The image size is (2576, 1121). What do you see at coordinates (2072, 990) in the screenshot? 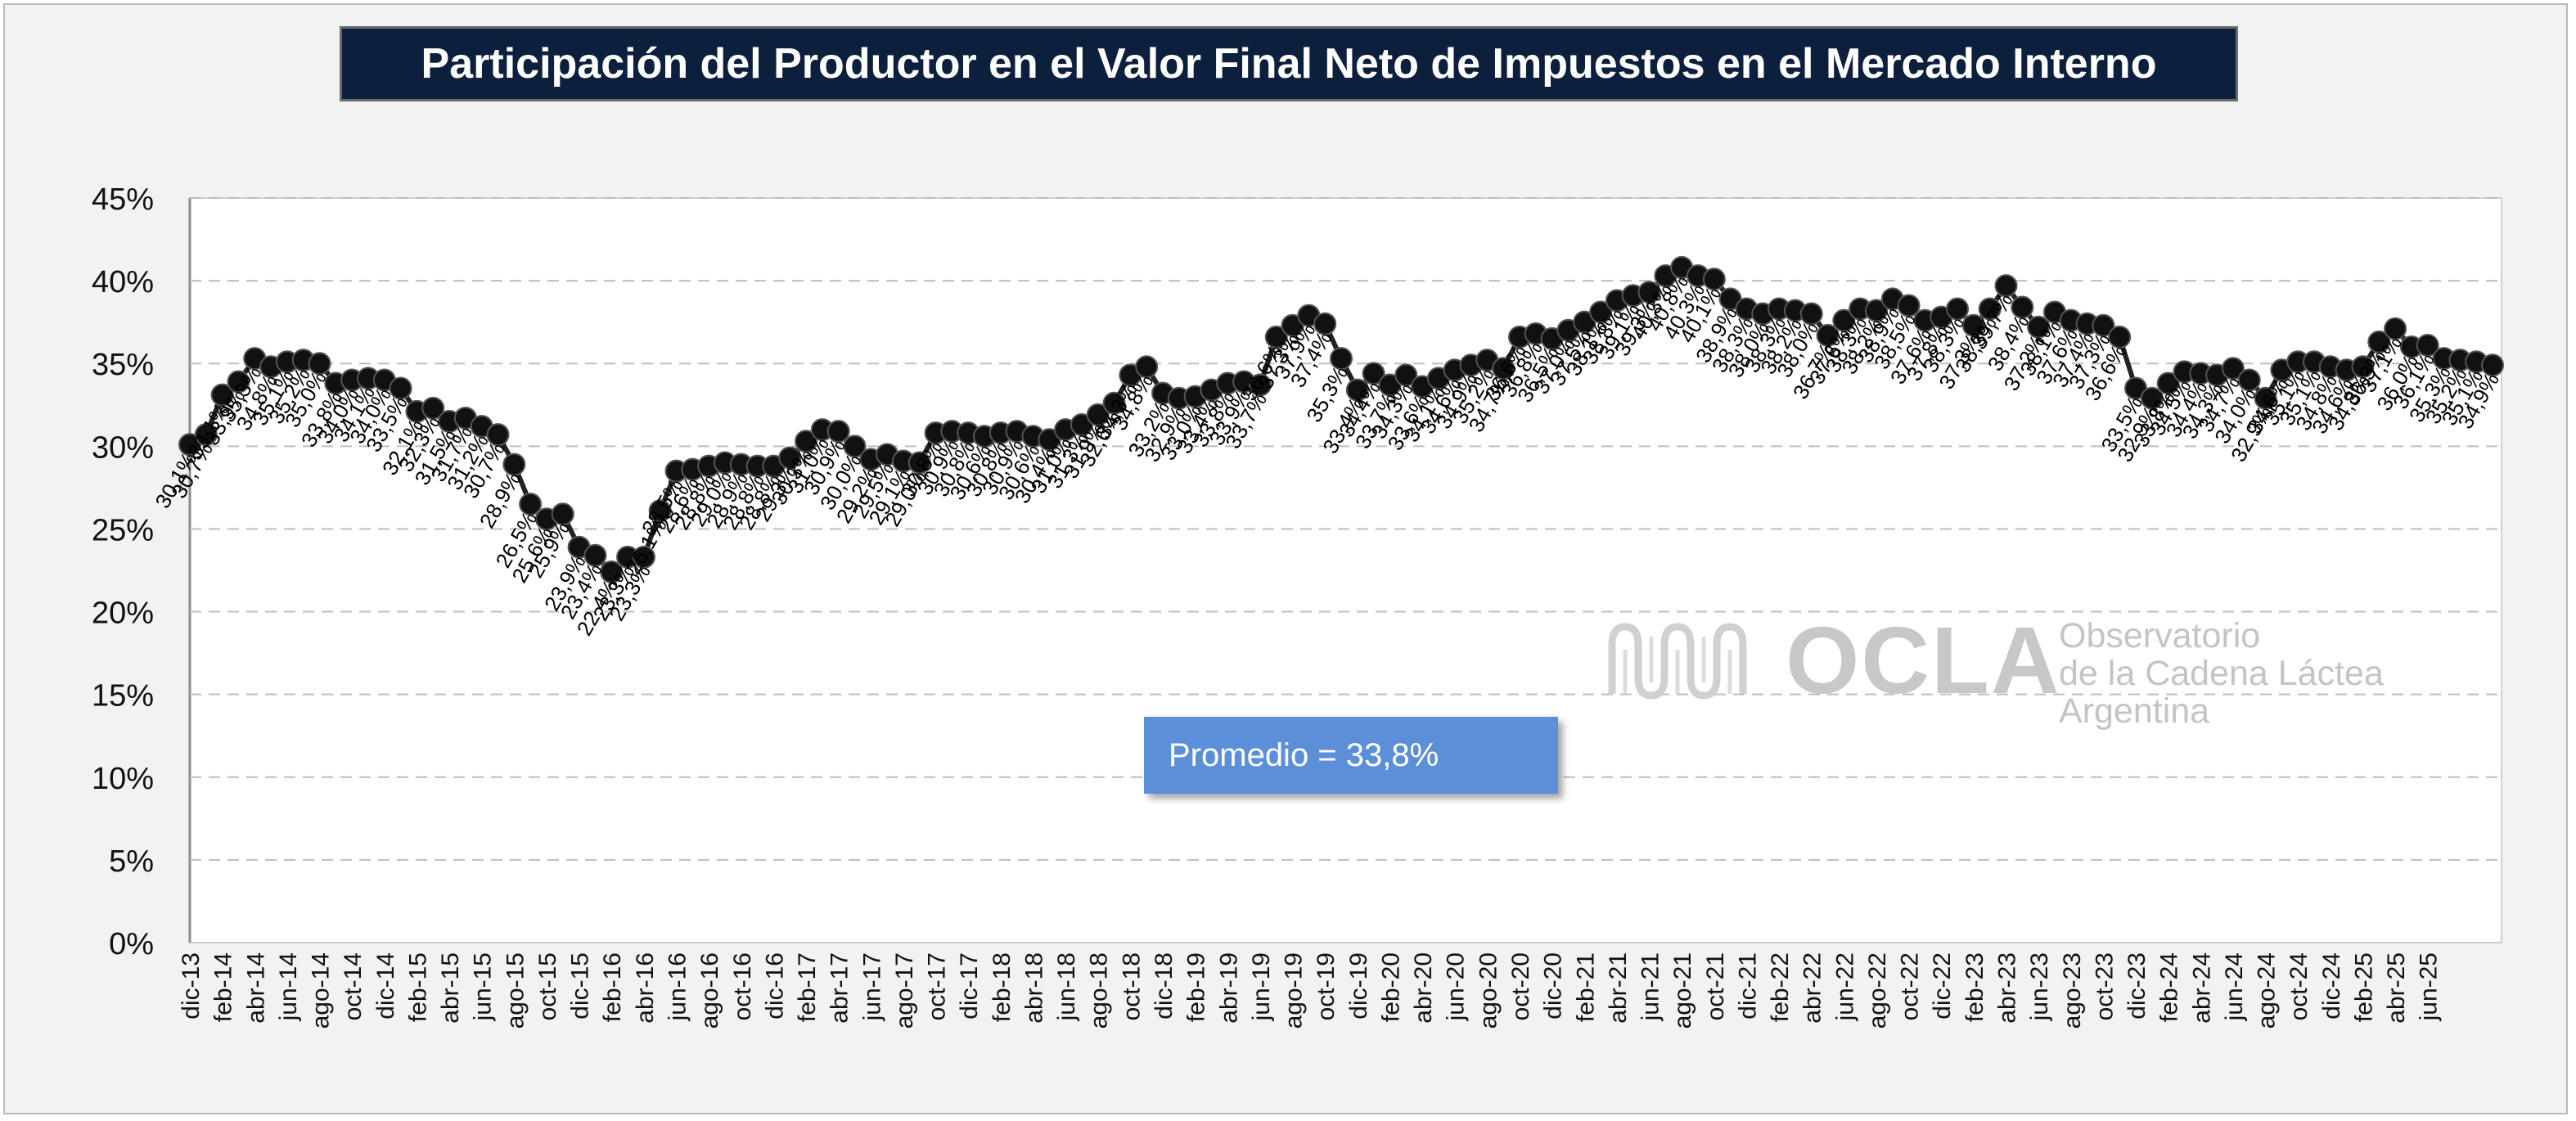
I see `x-tick-label: ago-23` at bounding box center [2072, 990].